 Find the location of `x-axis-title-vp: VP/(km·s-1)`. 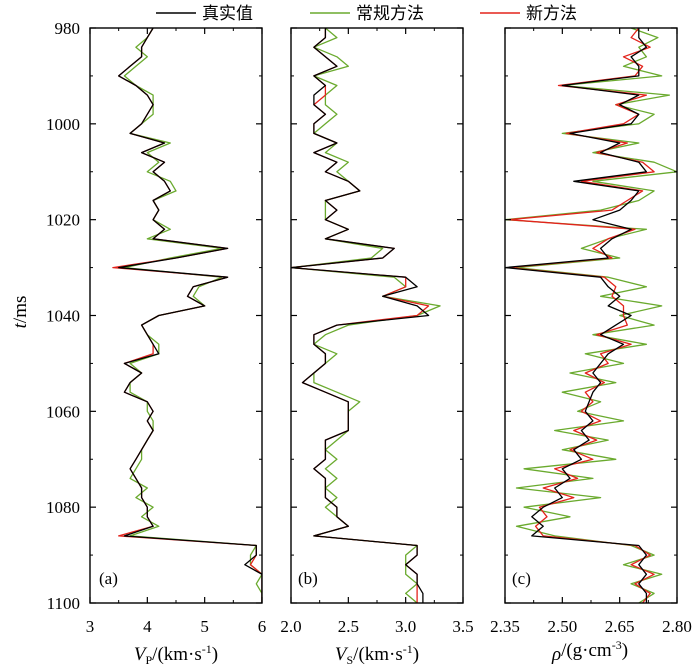

x-axis-title-vp: VP/(km·s-1) is located at coordinates (176, 654).